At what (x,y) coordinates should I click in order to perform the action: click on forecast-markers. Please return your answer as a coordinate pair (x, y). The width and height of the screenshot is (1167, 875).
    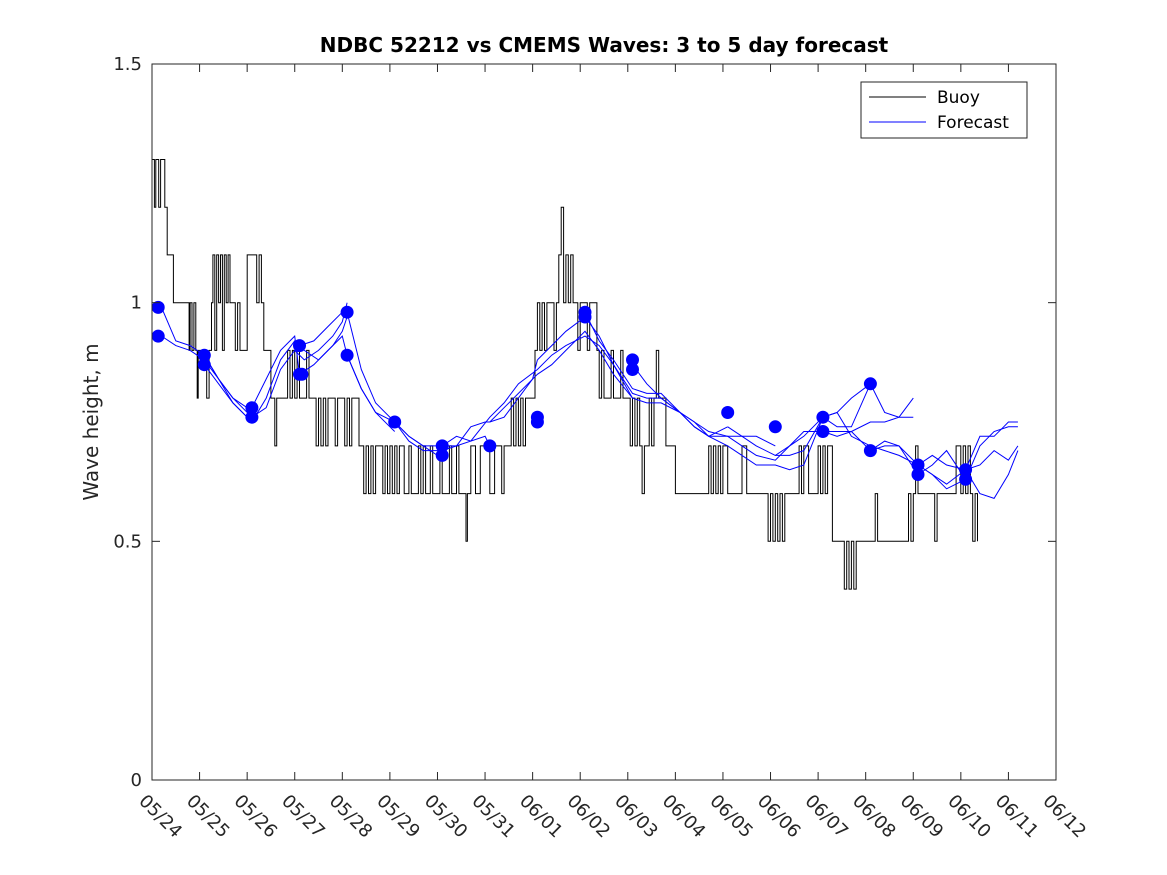
    Looking at the image, I should click on (562, 393).